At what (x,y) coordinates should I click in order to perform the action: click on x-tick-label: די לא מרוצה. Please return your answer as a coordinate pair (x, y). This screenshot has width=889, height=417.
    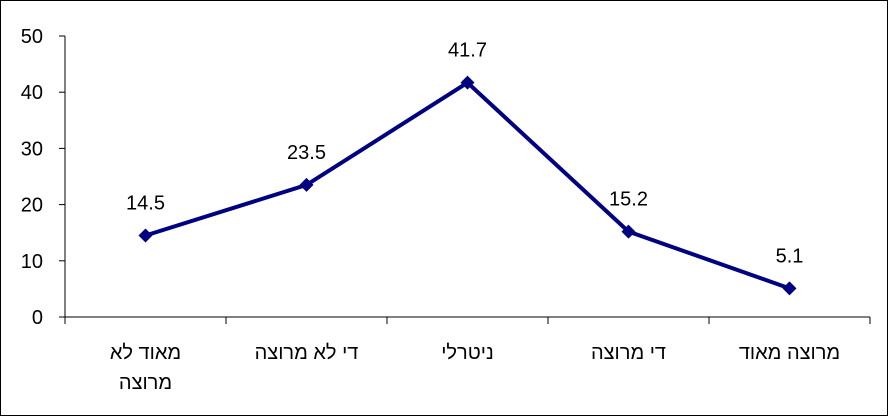
    Looking at the image, I should click on (306, 353).